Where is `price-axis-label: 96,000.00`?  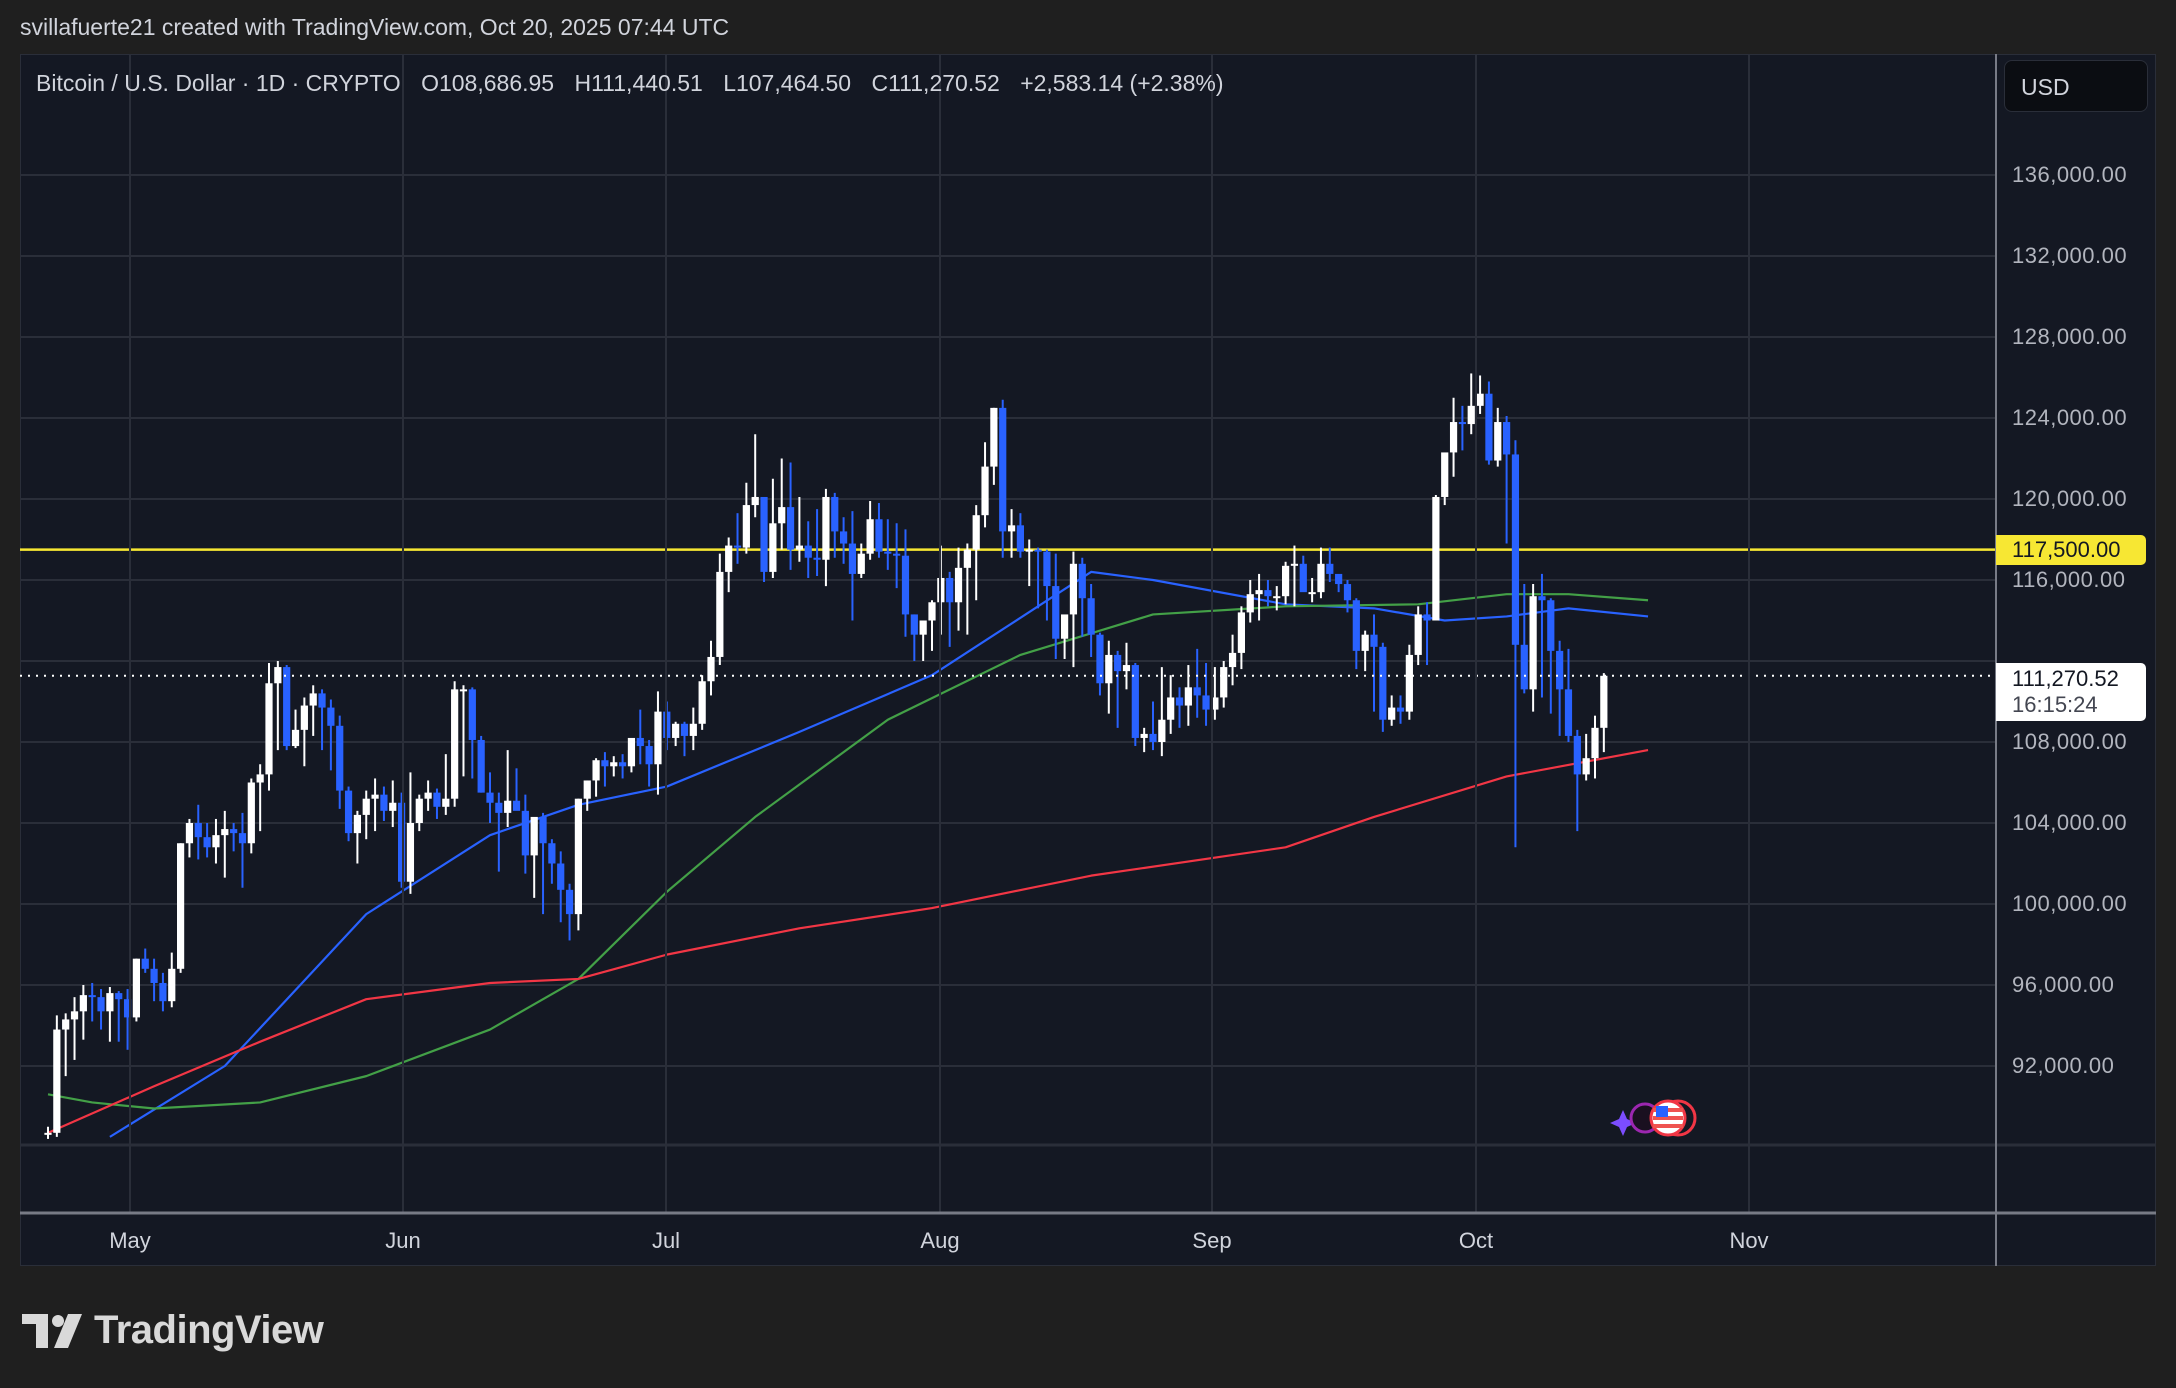 price-axis-label: 96,000.00 is located at coordinates (2063, 984).